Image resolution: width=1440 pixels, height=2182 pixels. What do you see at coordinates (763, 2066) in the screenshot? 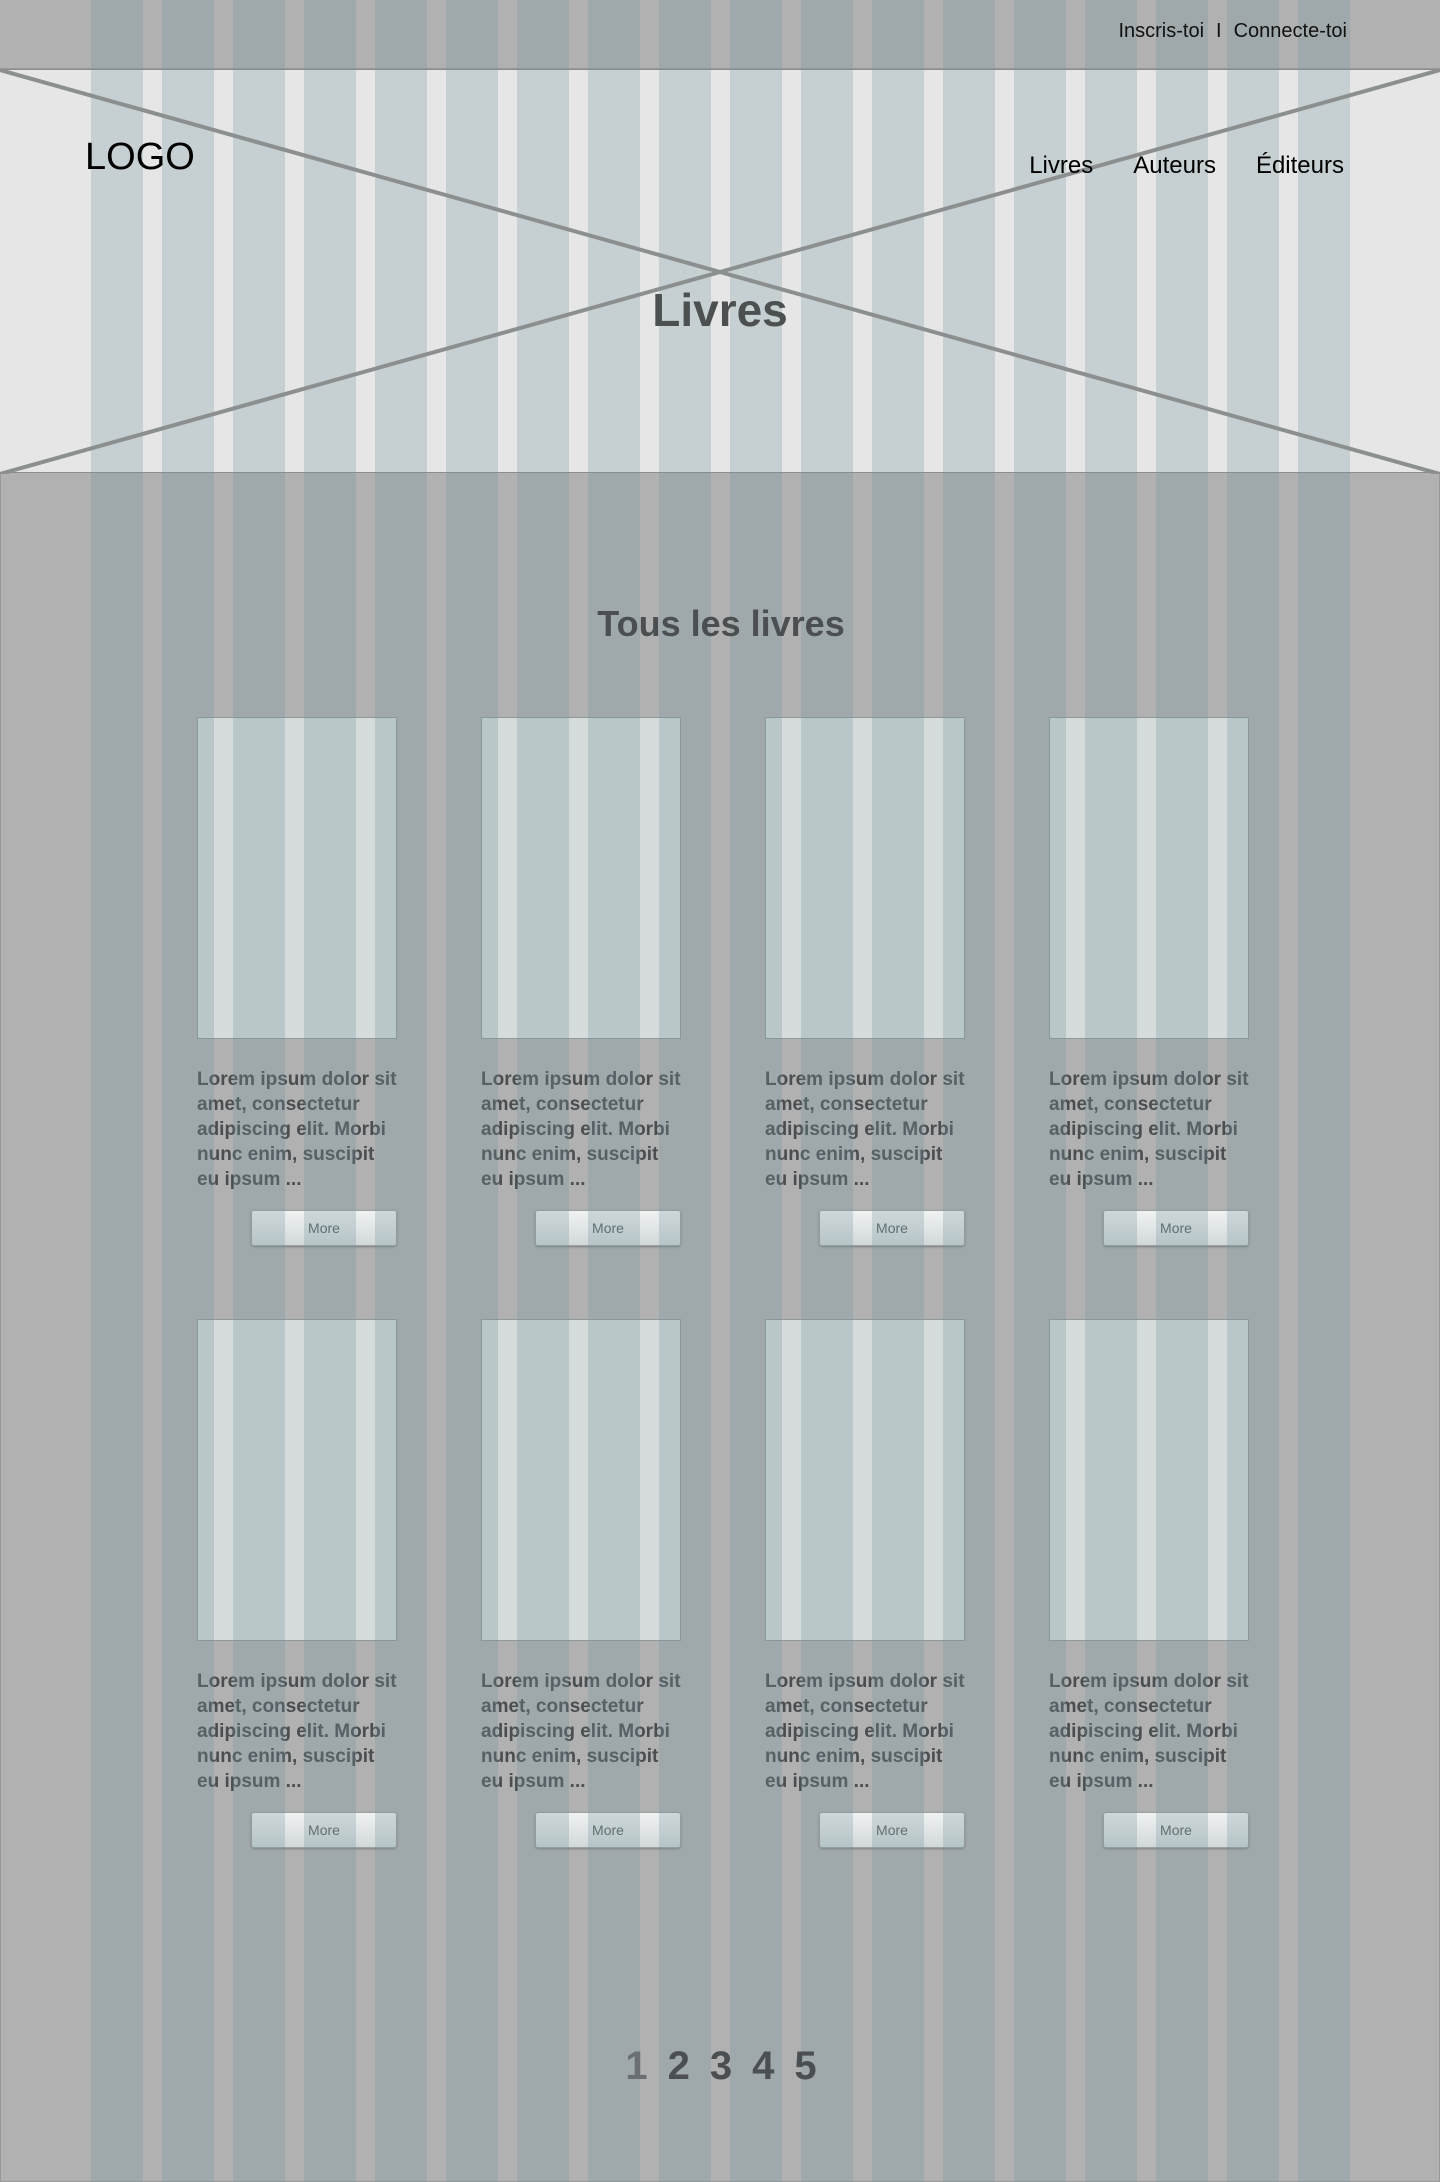
I see `page-link-4: 4` at bounding box center [763, 2066].